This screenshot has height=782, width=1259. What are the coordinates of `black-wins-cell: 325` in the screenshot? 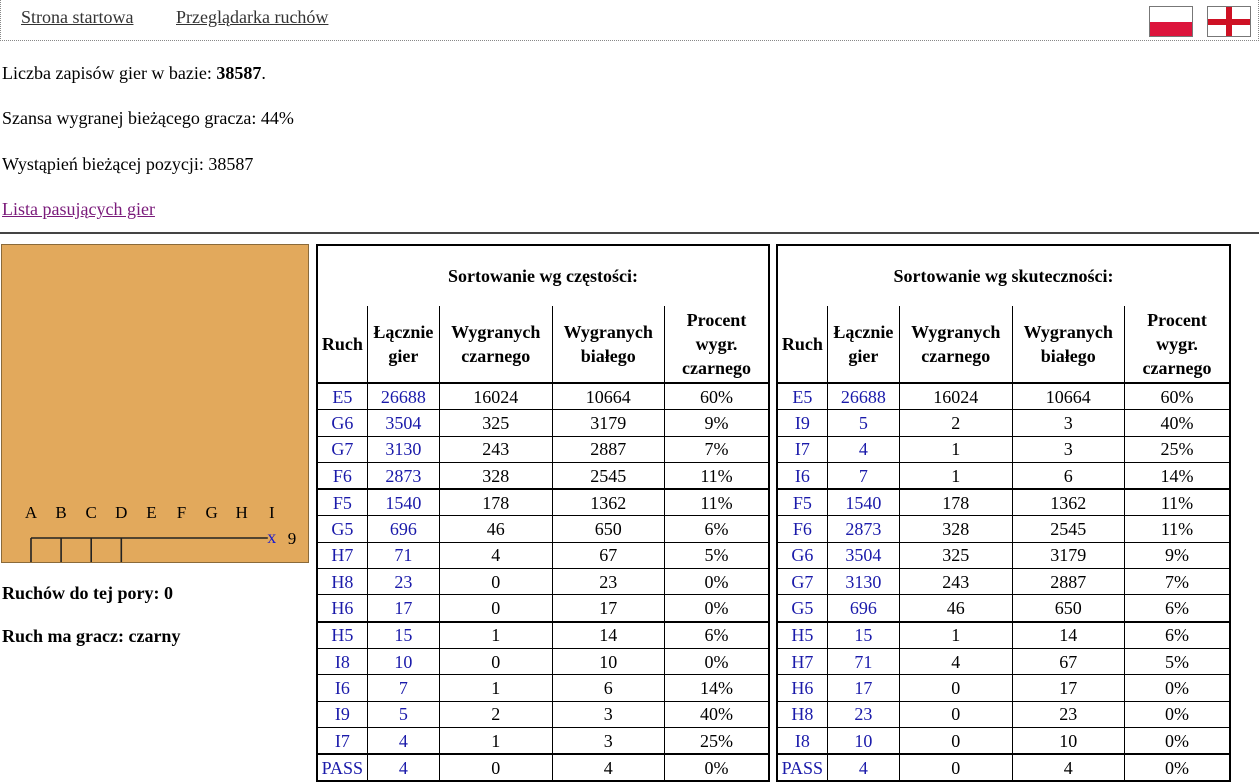 It's located at (496, 423).